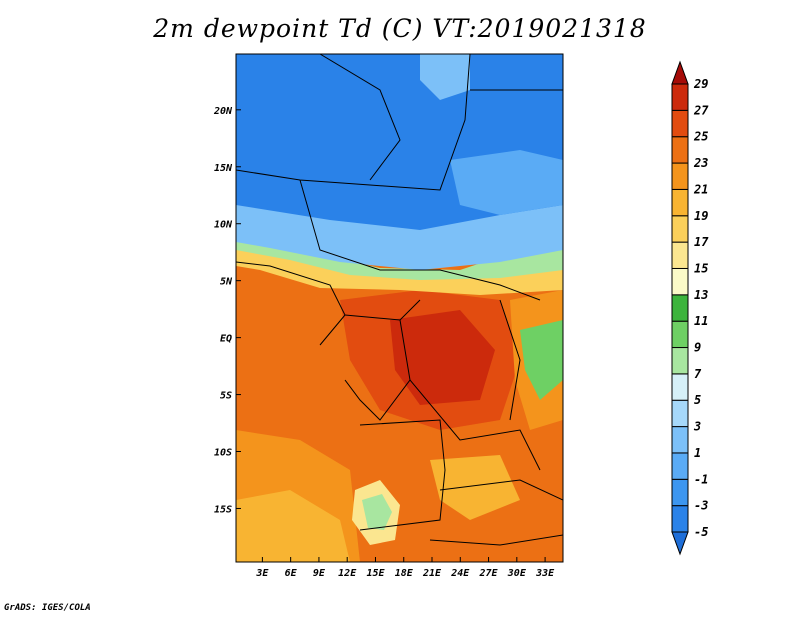 The width and height of the screenshot is (800, 618). I want to click on colorbar-label: 7, so click(698, 374).